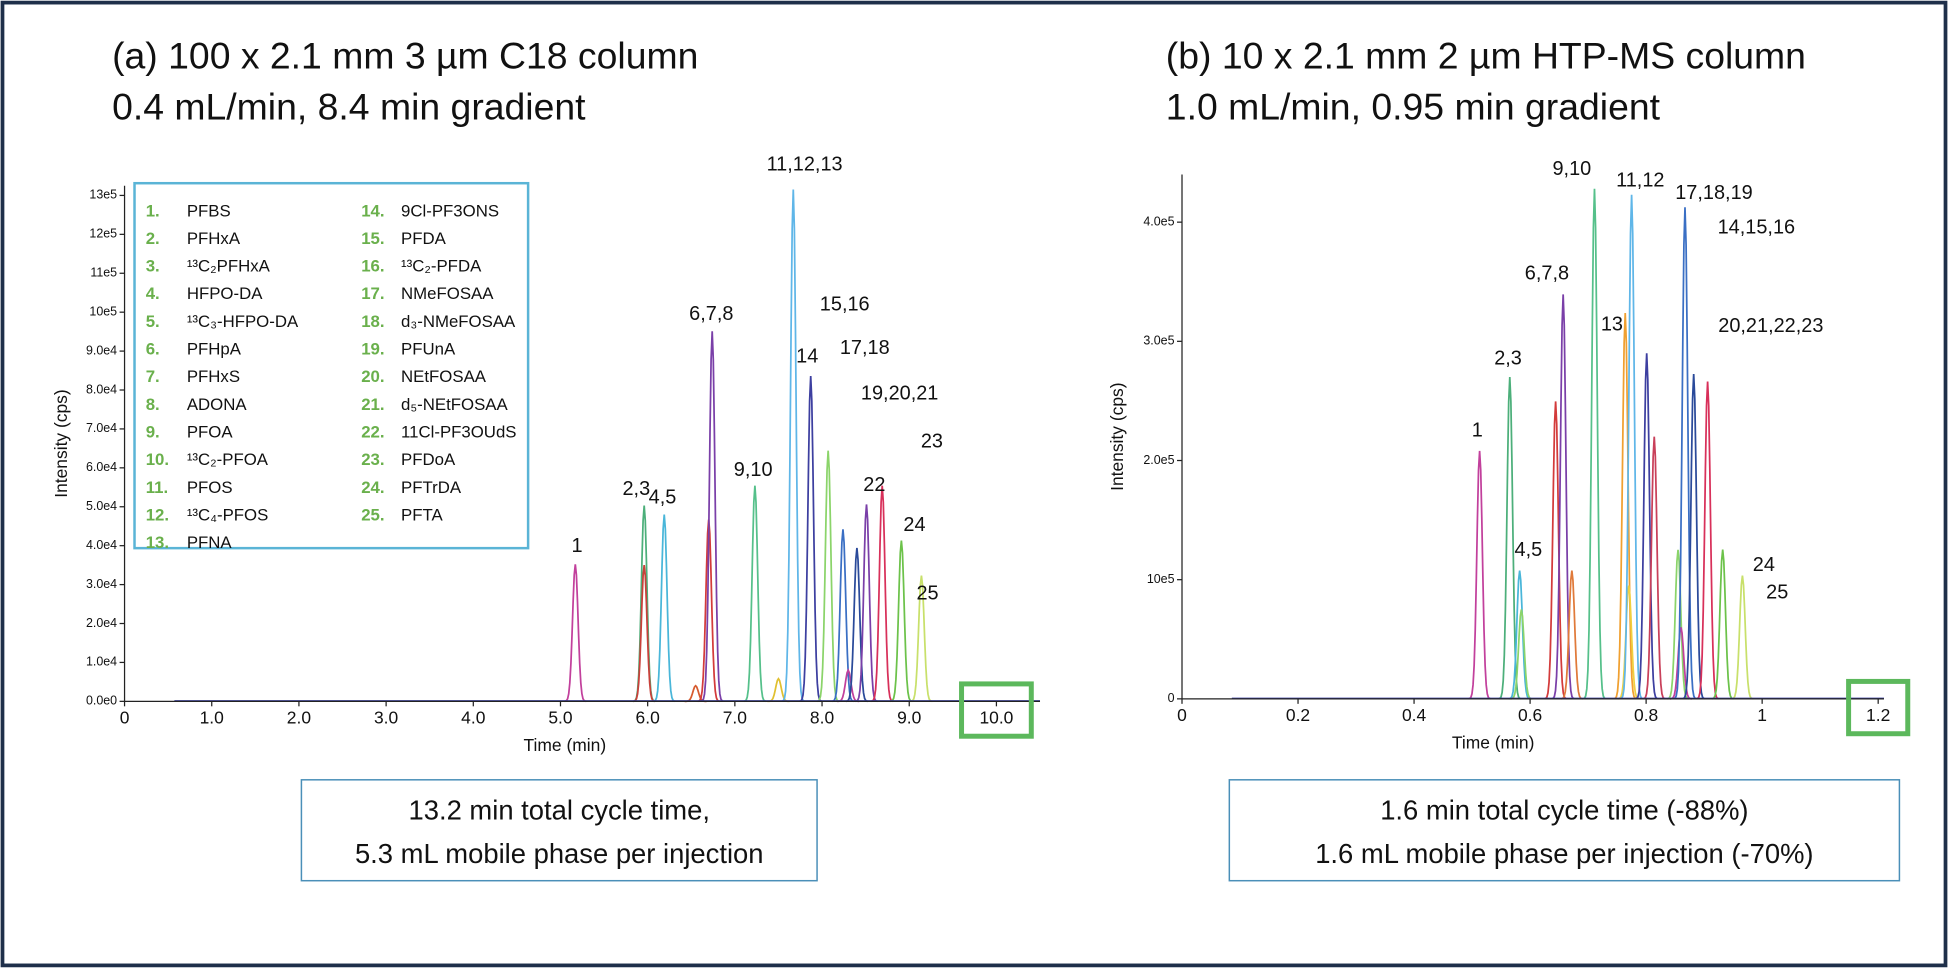  Describe the element at coordinates (372, 293) in the screenshot. I see `legend-number: 17.` at that location.